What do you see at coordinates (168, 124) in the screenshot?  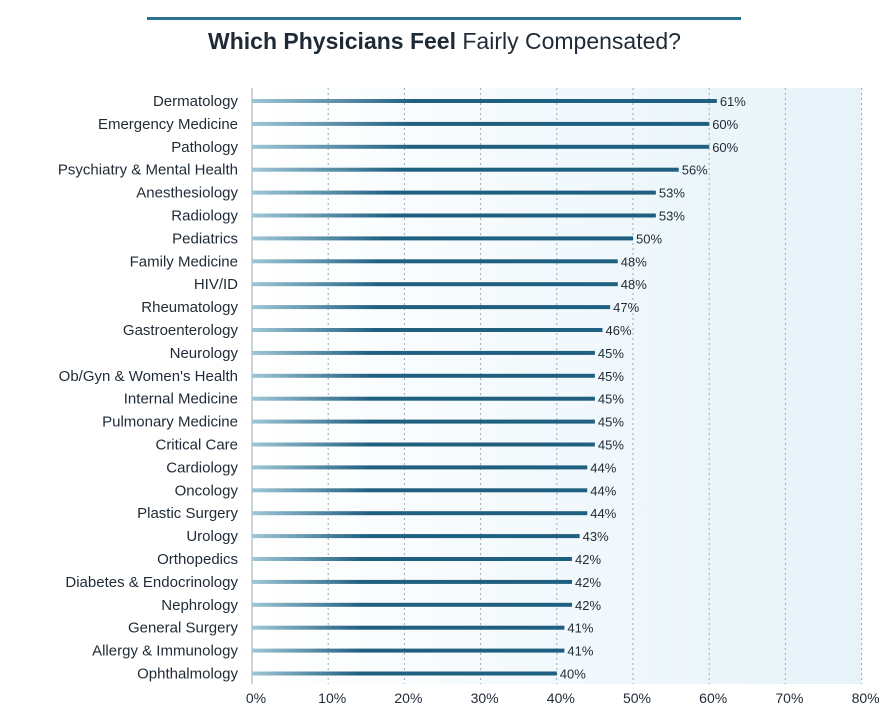 I see `category-label: Emergency Medicine` at bounding box center [168, 124].